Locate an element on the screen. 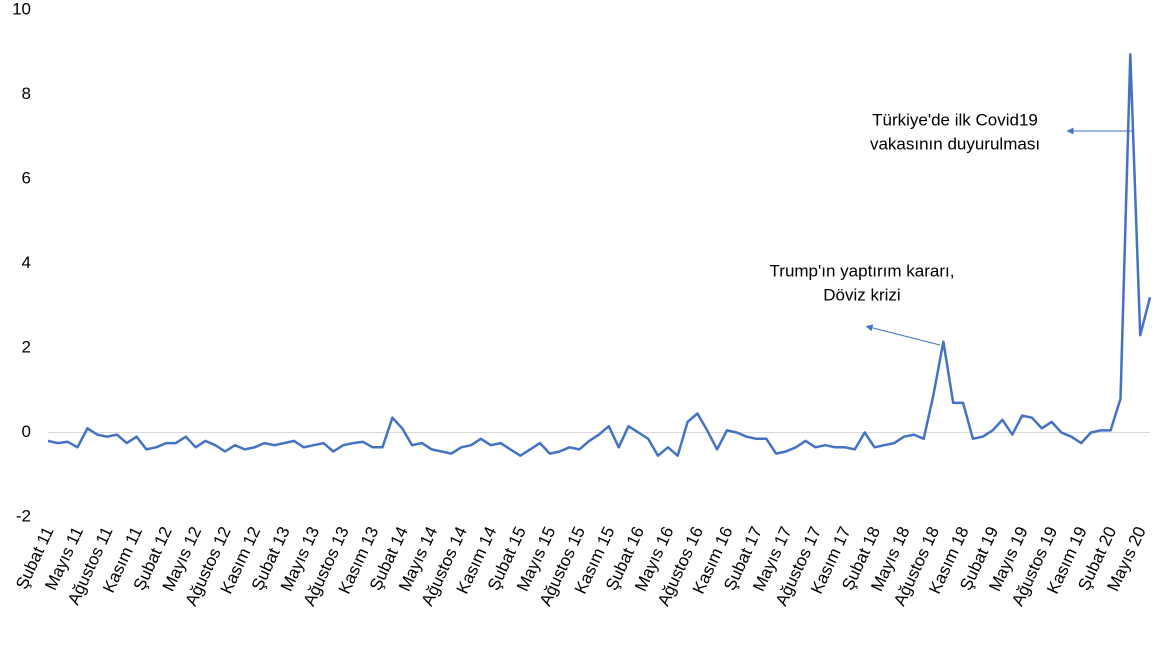 The height and width of the screenshot is (646, 1155). y-tick-label: 6 is located at coordinates (26, 177).